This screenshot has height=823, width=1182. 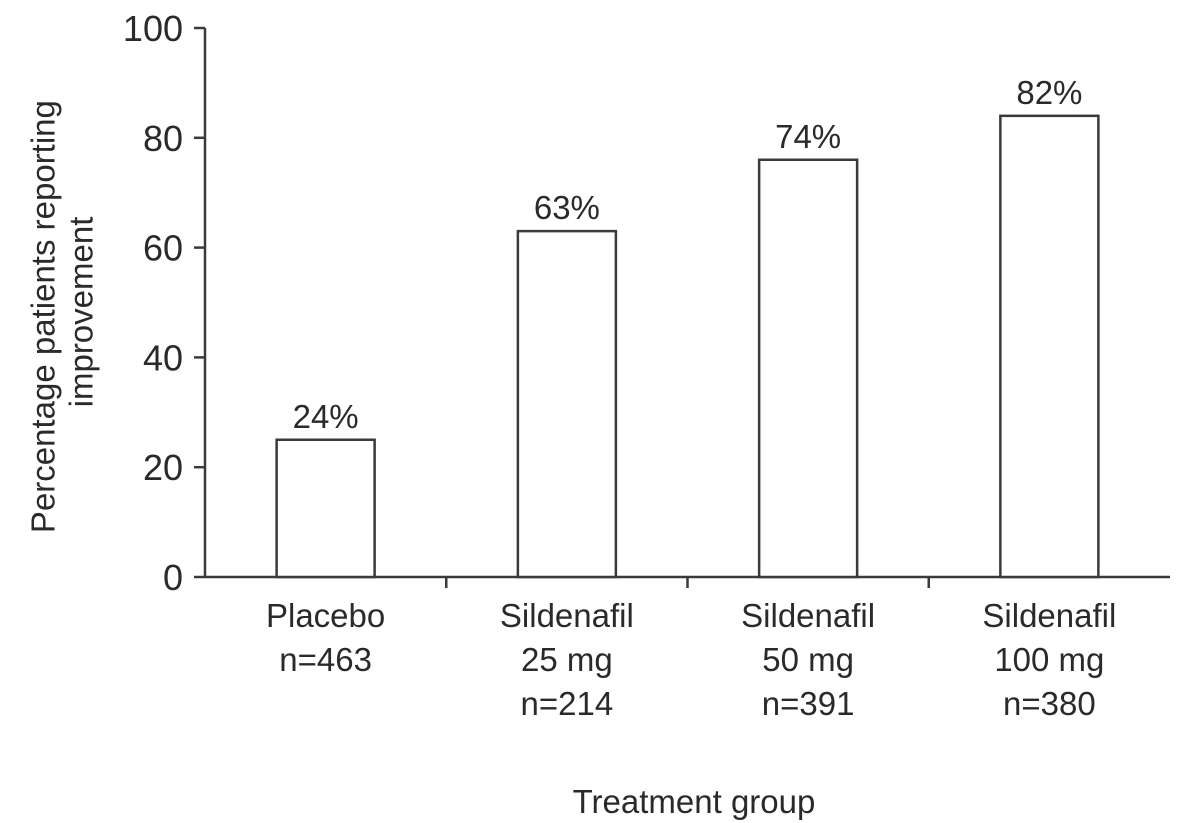 I want to click on data-label: 82%, so click(x=1049, y=92).